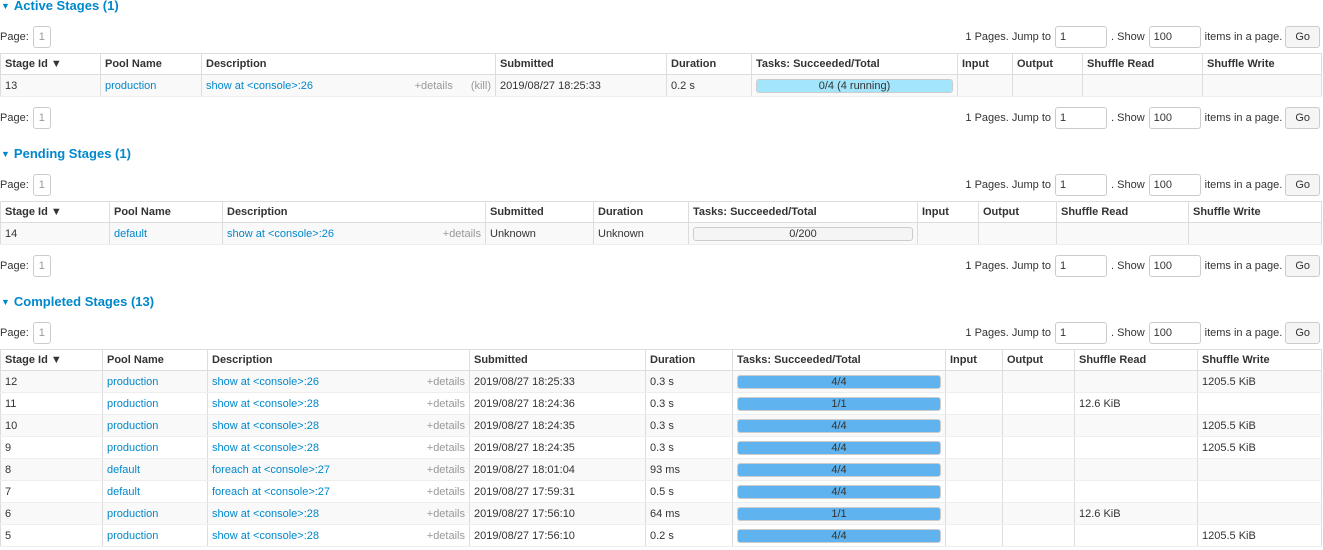  I want to click on active-stages-heading: ▼ Active Stages (1), so click(661, 8).